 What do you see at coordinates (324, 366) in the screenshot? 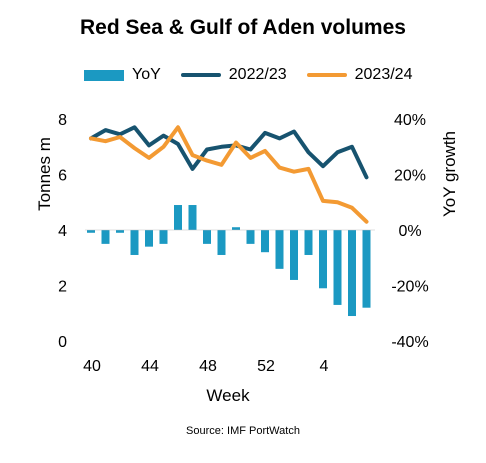
I see `x-tick: 4` at bounding box center [324, 366].